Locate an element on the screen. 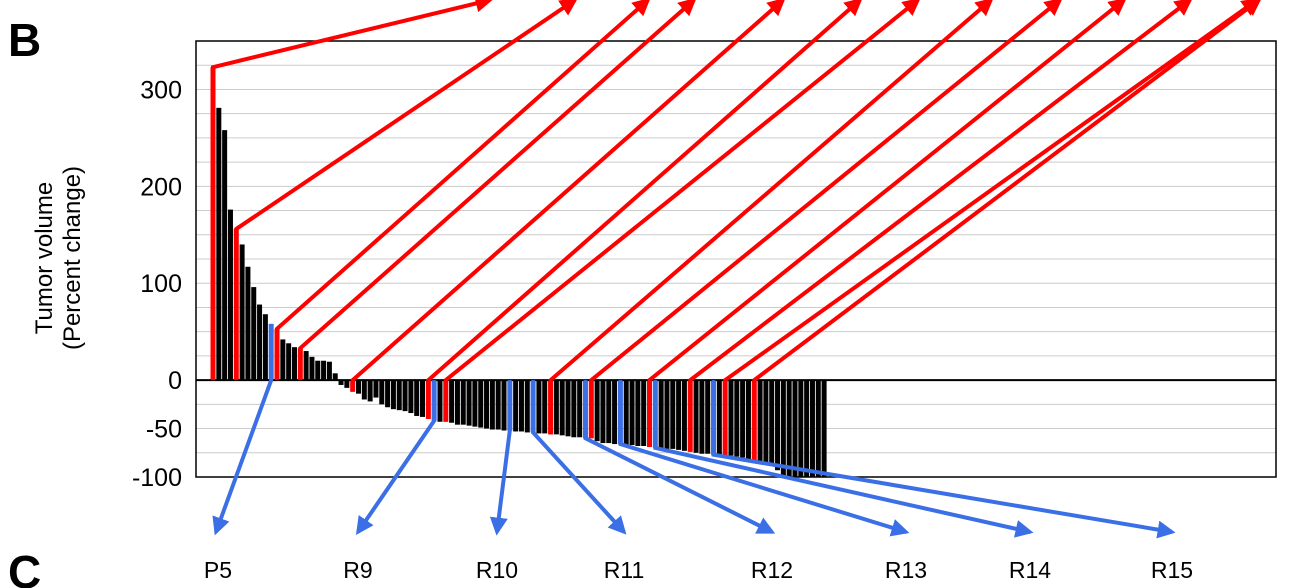 The width and height of the screenshot is (1299, 588). sample-label: R13 is located at coordinates (906, 570).